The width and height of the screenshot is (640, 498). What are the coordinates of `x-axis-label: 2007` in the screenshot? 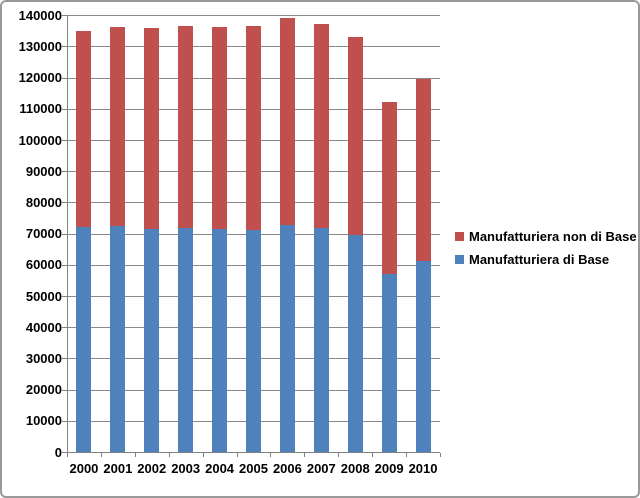 It's located at (321, 468).